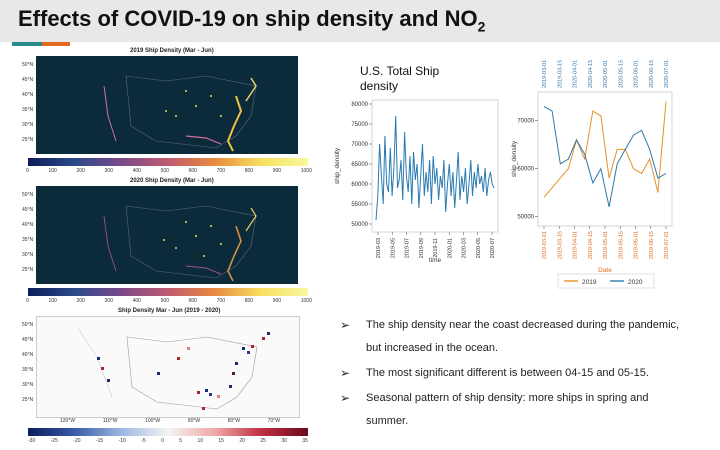 The height and width of the screenshot is (450, 720). What do you see at coordinates (560, 245) in the screenshot?
I see `x-tick-label: 2019-03-15` at bounding box center [560, 245].